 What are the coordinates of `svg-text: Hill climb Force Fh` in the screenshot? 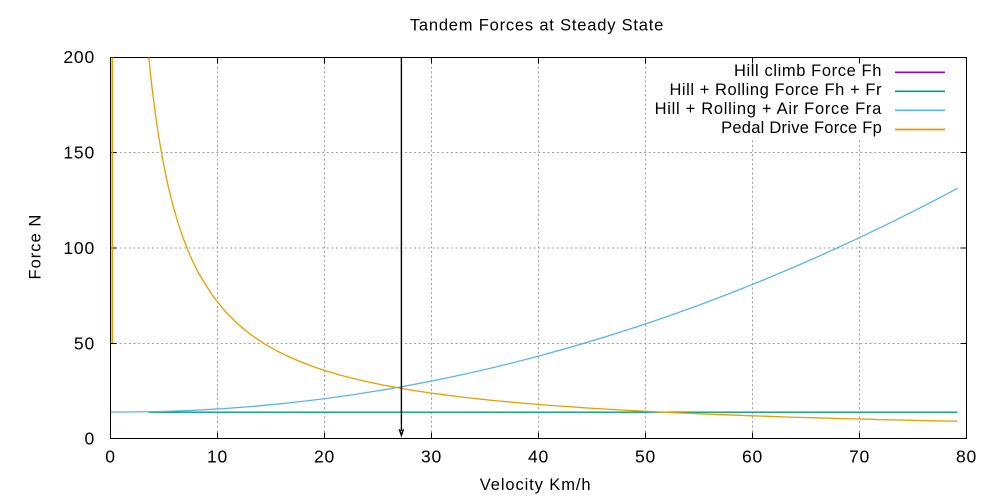 It's located at (808, 71).